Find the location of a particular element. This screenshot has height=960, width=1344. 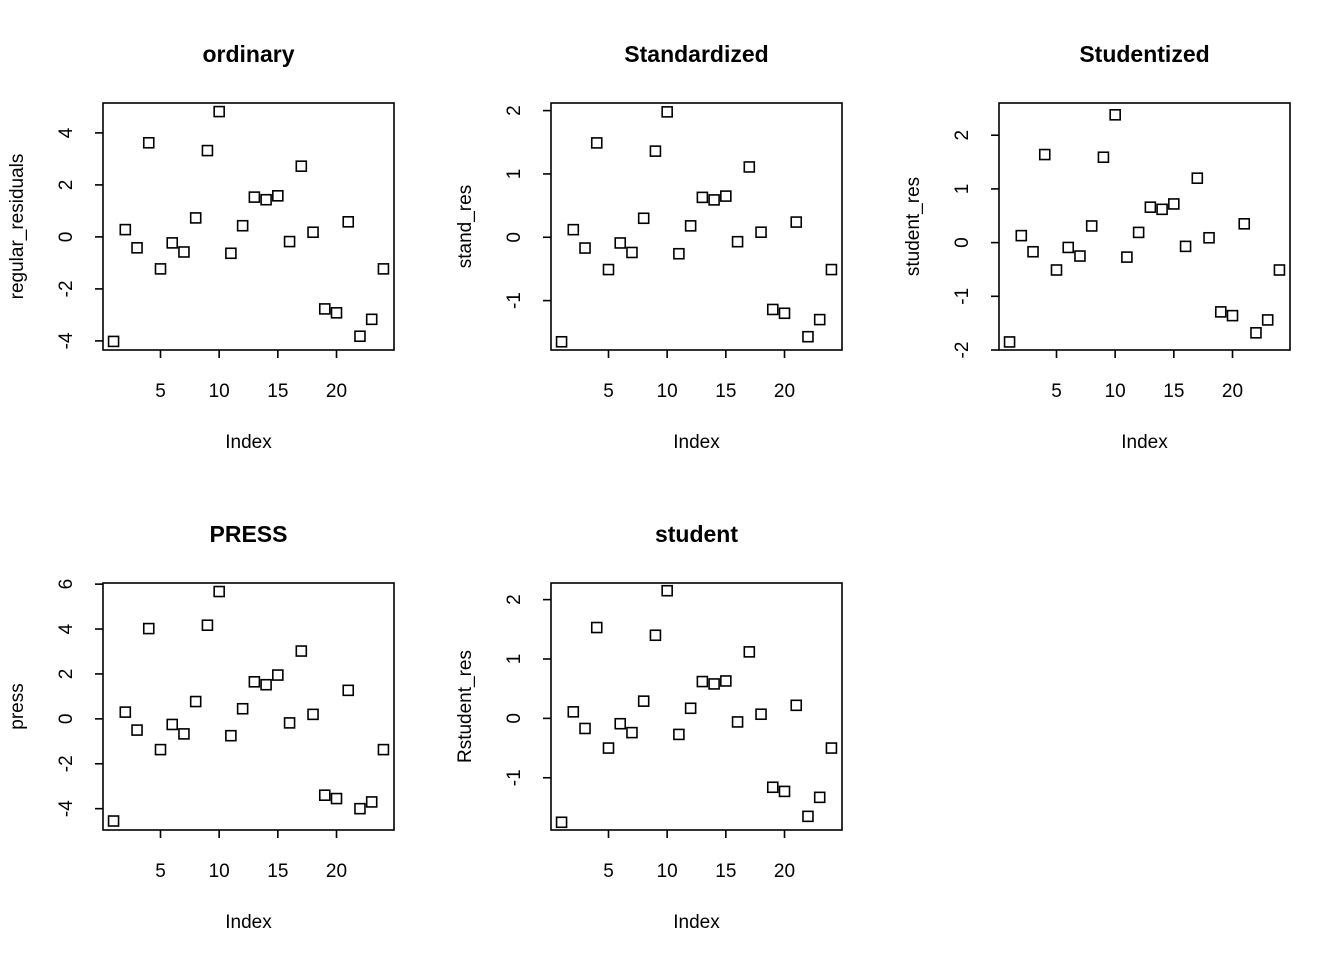

panel-title: PRESS is located at coordinates (249, 534).